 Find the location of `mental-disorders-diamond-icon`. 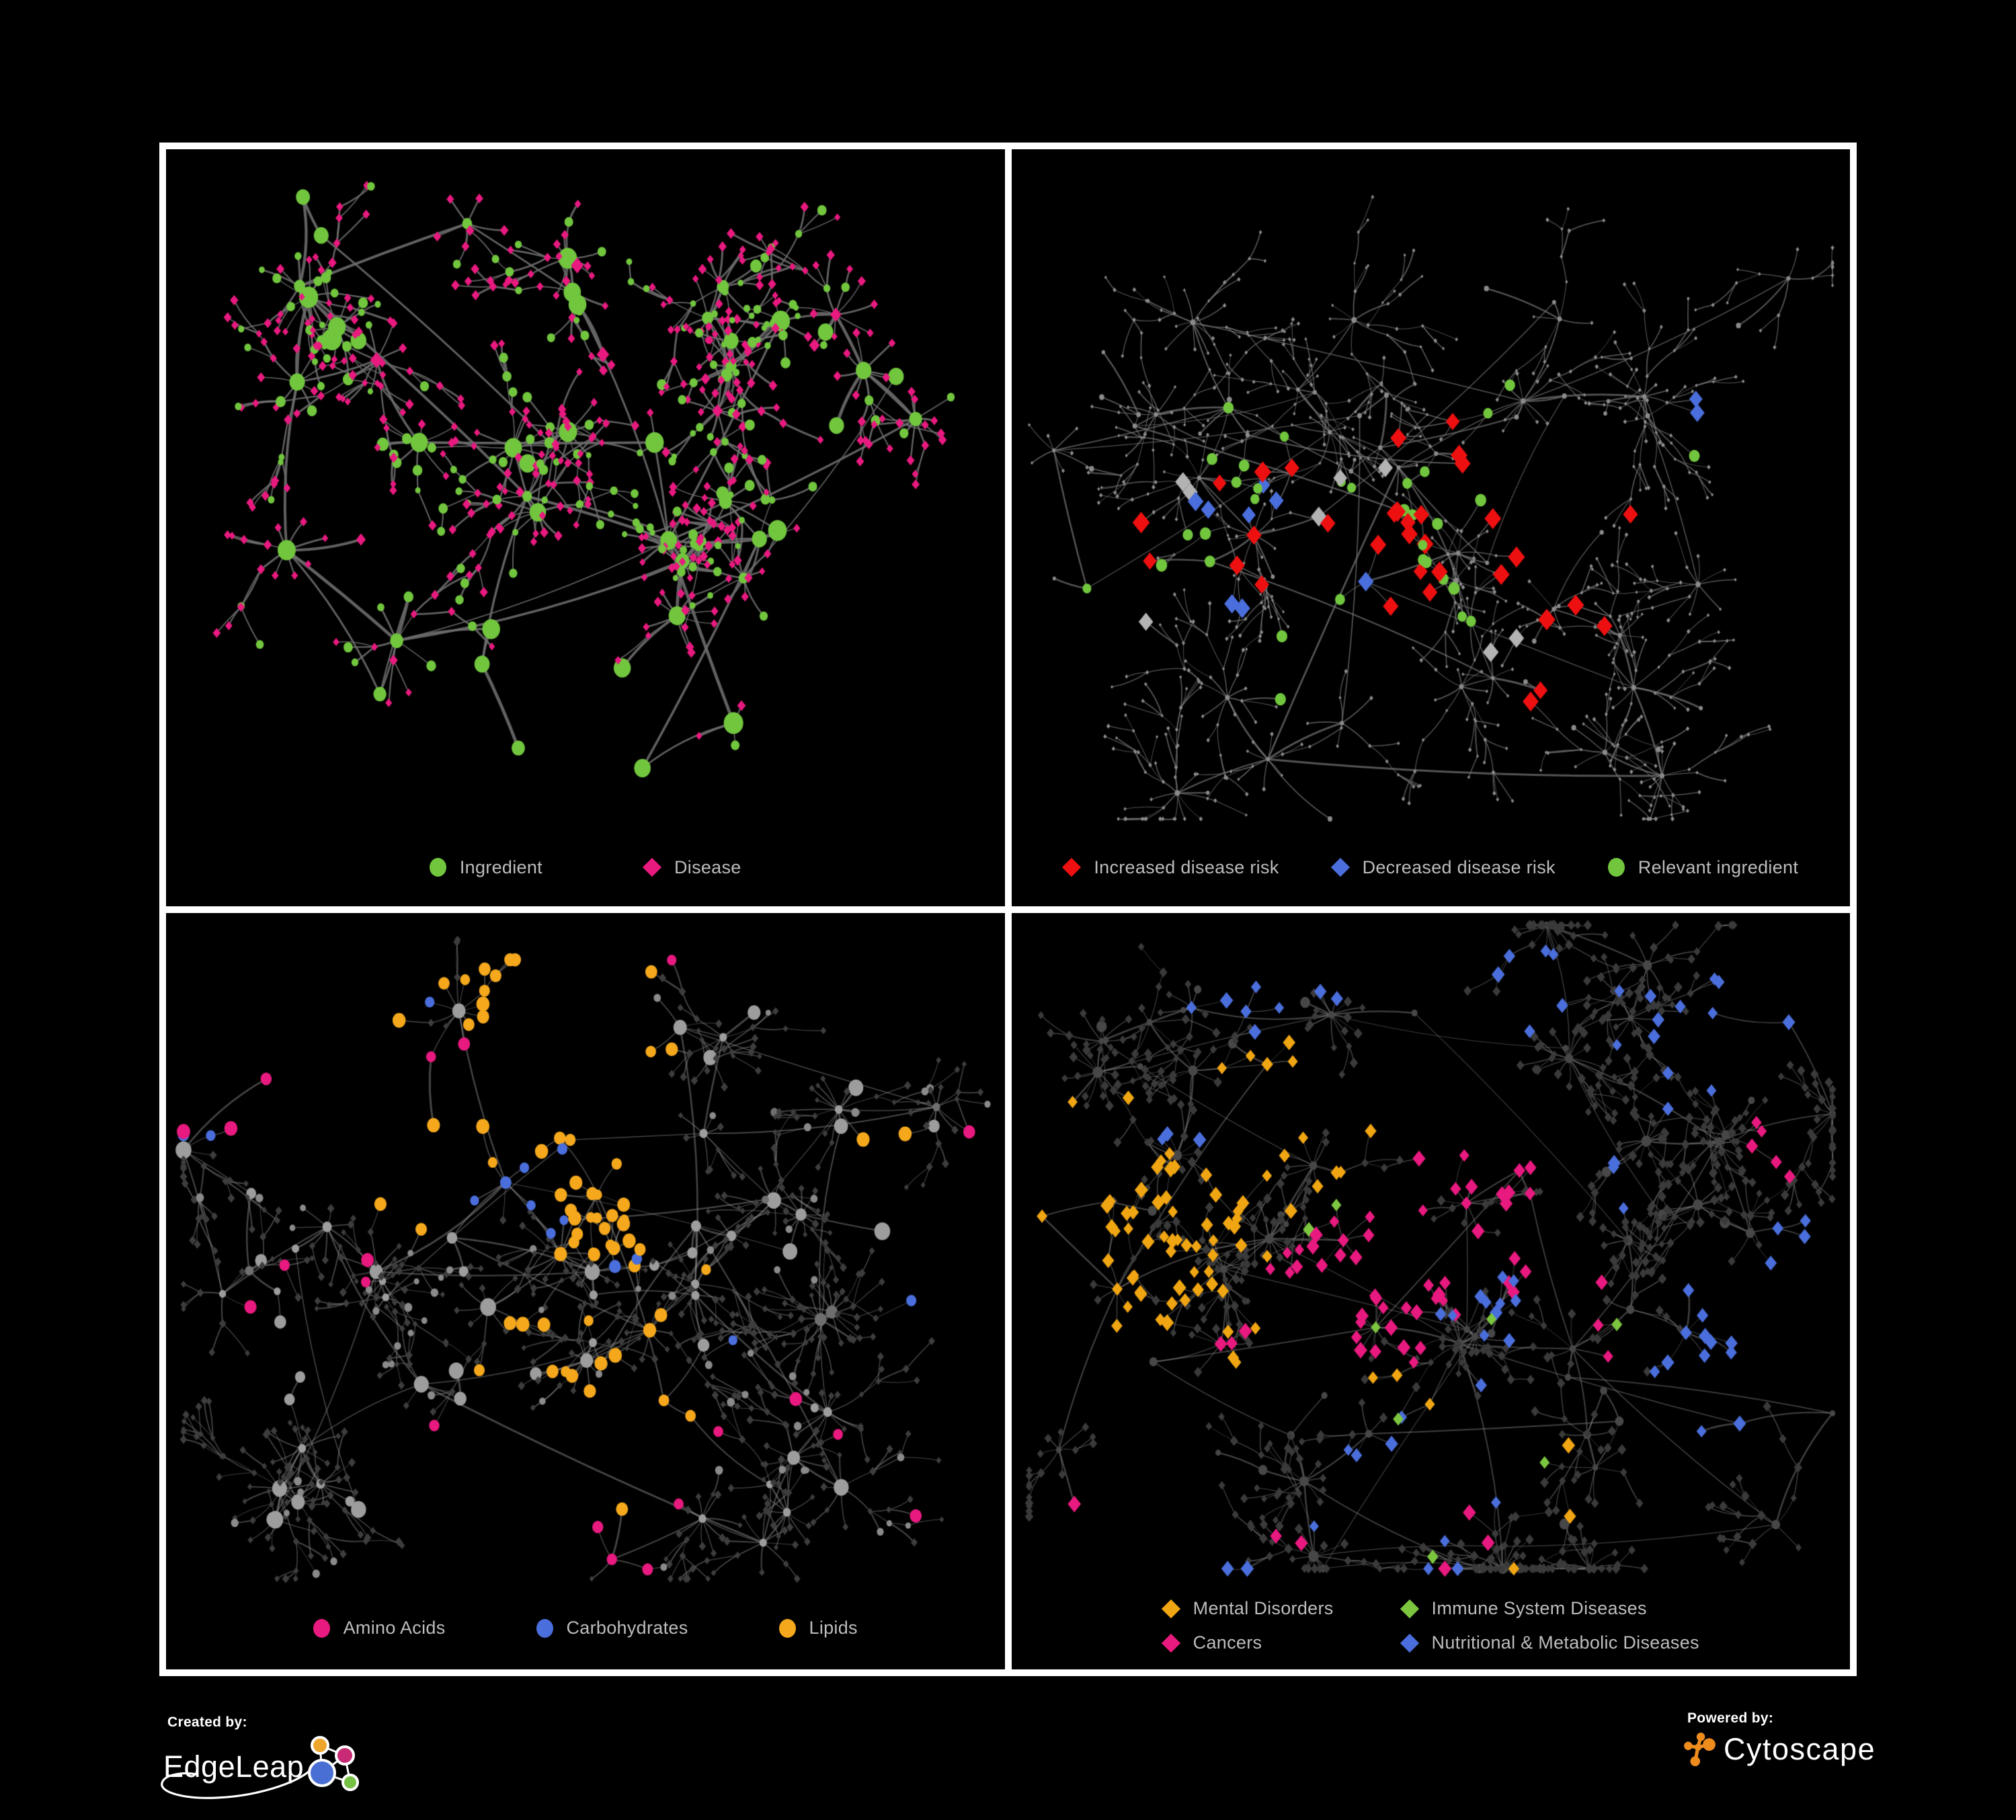

mental-disorders-diamond-icon is located at coordinates (1170, 1608).